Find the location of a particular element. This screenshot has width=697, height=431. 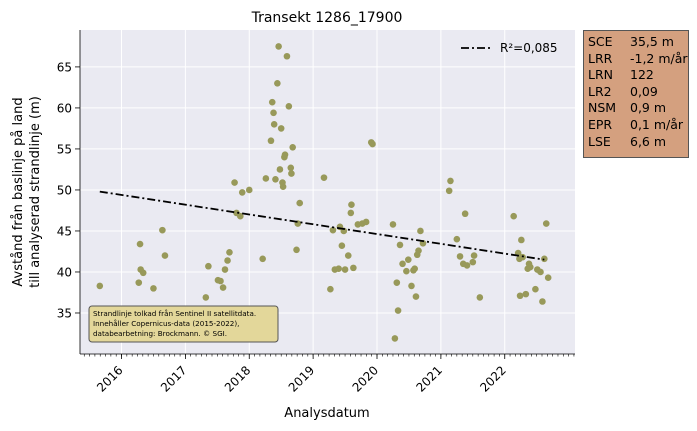

chart-title: Transekt 1286_17900 is located at coordinates (327, 18).